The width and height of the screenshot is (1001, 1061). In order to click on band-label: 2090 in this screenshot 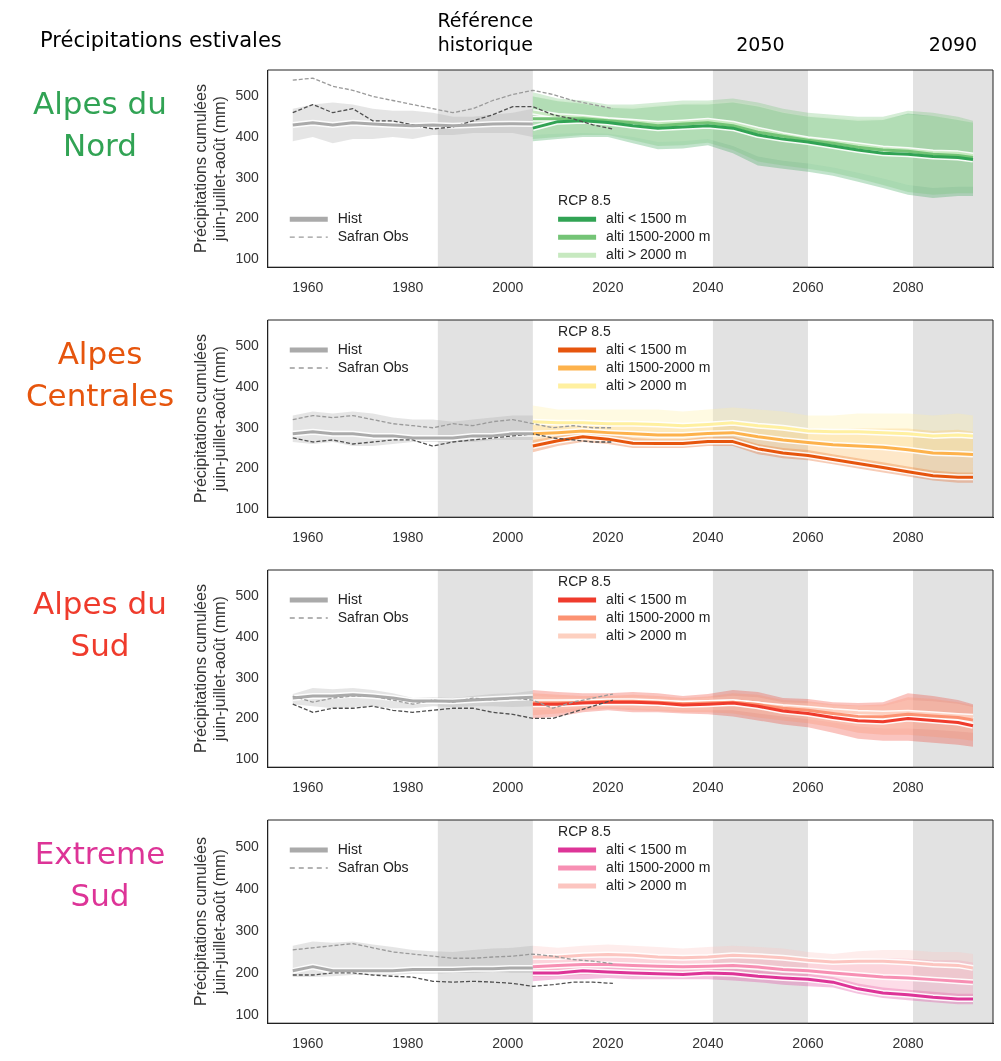, I will do `click(953, 44)`.